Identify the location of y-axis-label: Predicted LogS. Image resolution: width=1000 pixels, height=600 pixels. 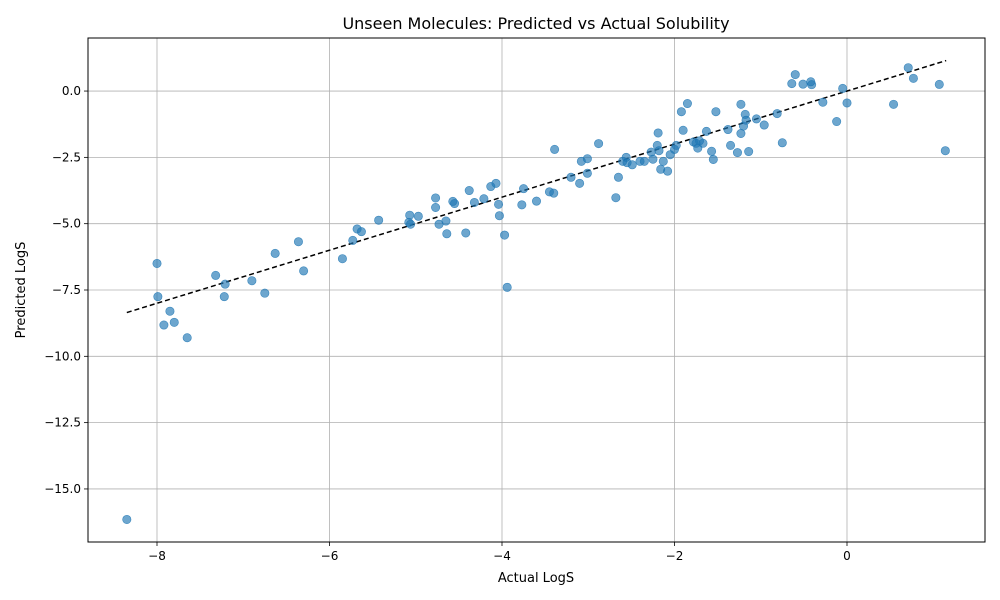
(21, 290).